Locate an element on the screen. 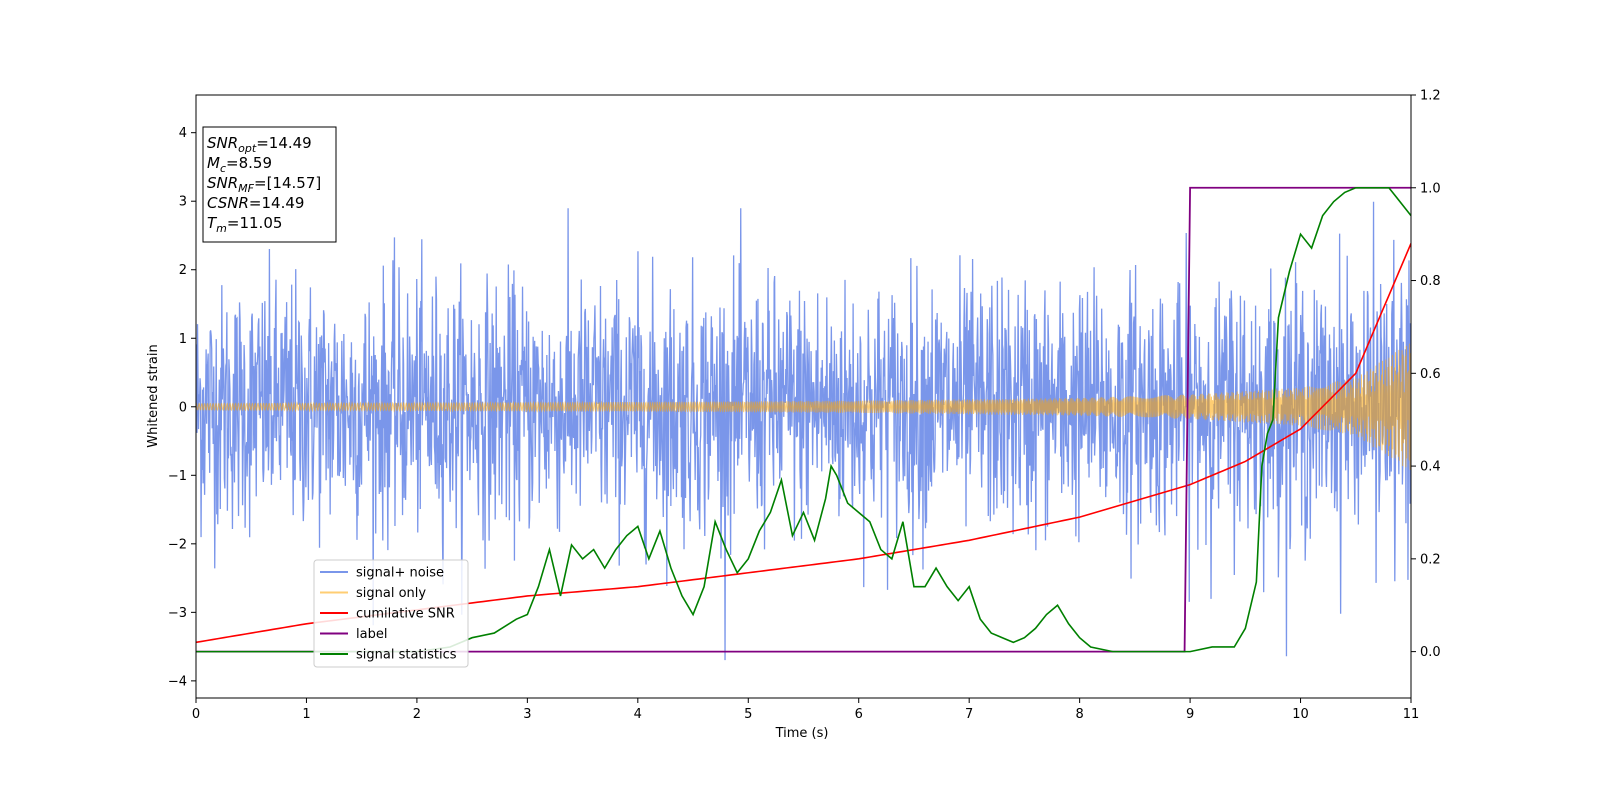 This screenshot has height=800, width=1600. x-tick-label: 7 is located at coordinates (969, 714).